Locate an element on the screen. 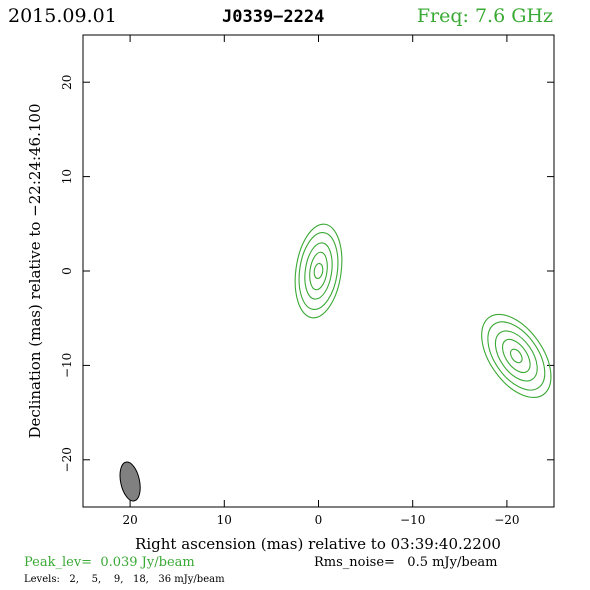  beam-ellipse is located at coordinates (130, 481).